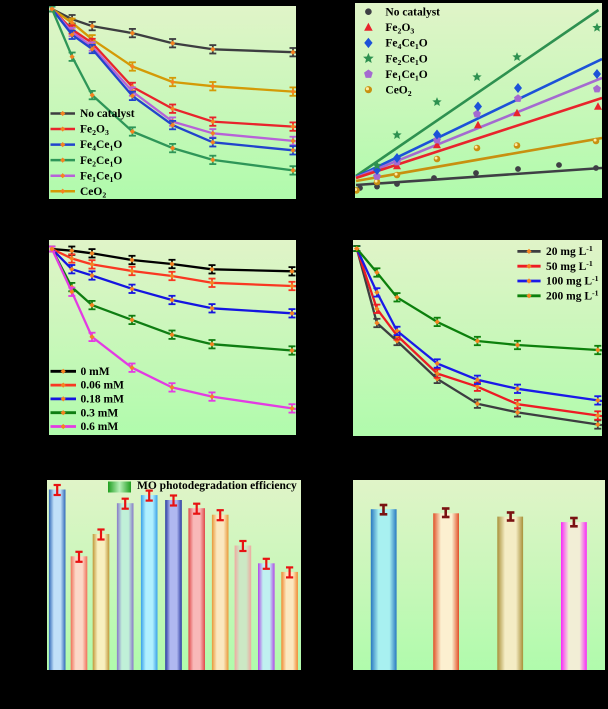 Image resolution: width=608 pixels, height=709 pixels. I want to click on svg-text: 0.3 mM, so click(100, 413).